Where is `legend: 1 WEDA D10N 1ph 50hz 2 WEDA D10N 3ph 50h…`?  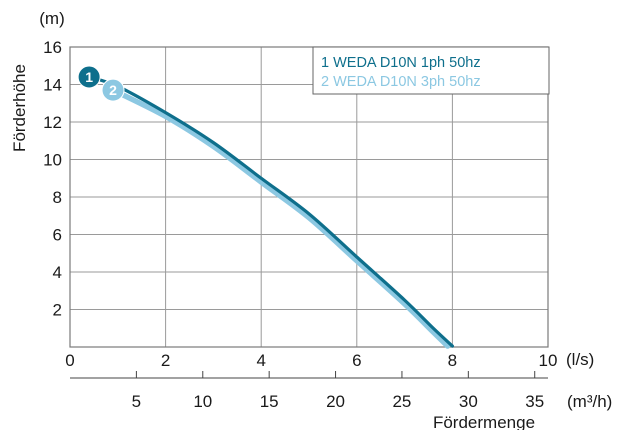 legend: 1 WEDA D10N 1ph 50hz 2 WEDA D10N 3ph 50h… is located at coordinates (431, 70).